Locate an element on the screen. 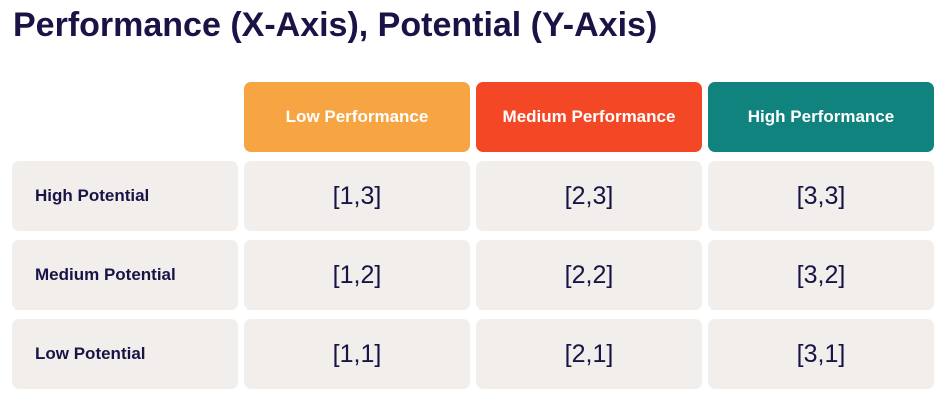  matrix-cell: [3,3] is located at coordinates (821, 196).